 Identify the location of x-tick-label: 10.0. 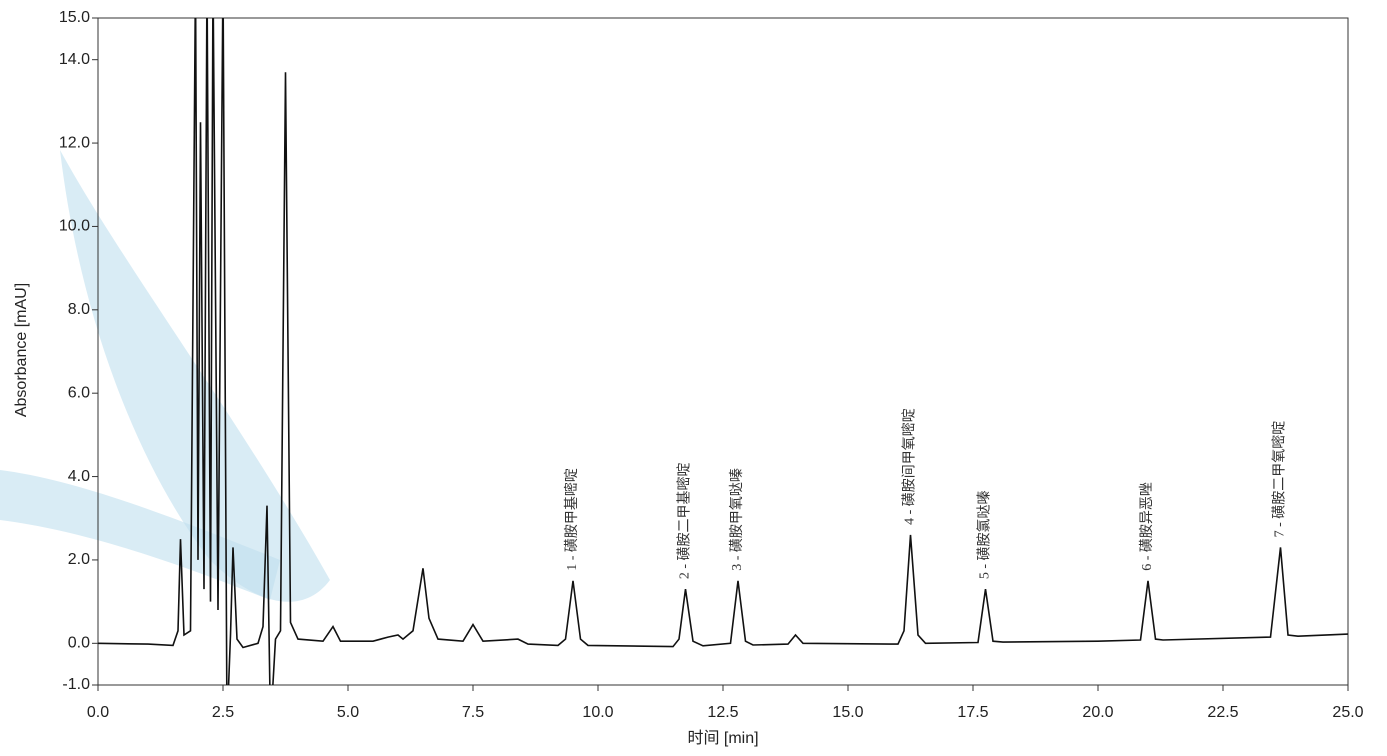
(597, 712).